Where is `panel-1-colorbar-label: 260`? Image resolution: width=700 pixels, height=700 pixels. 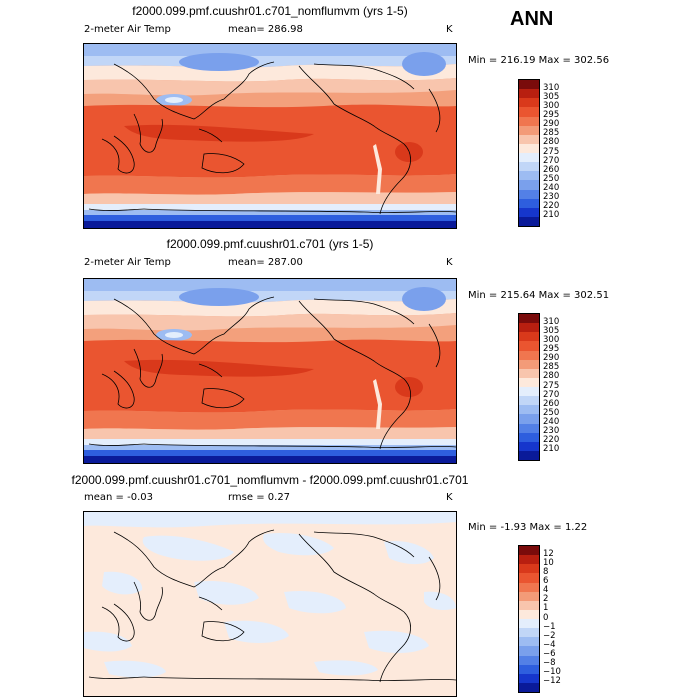 panel-1-colorbar-label: 260 is located at coordinates (551, 169).